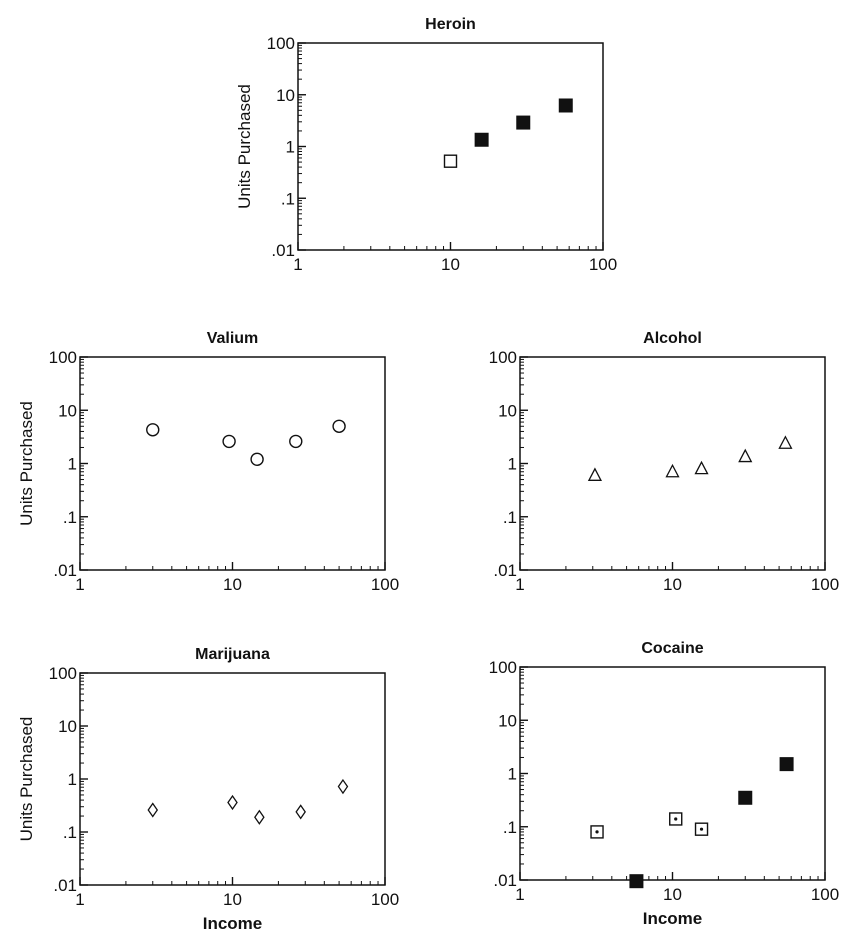 This screenshot has width=851, height=942. I want to click on marijuana-title: Marijuana, so click(232, 654).